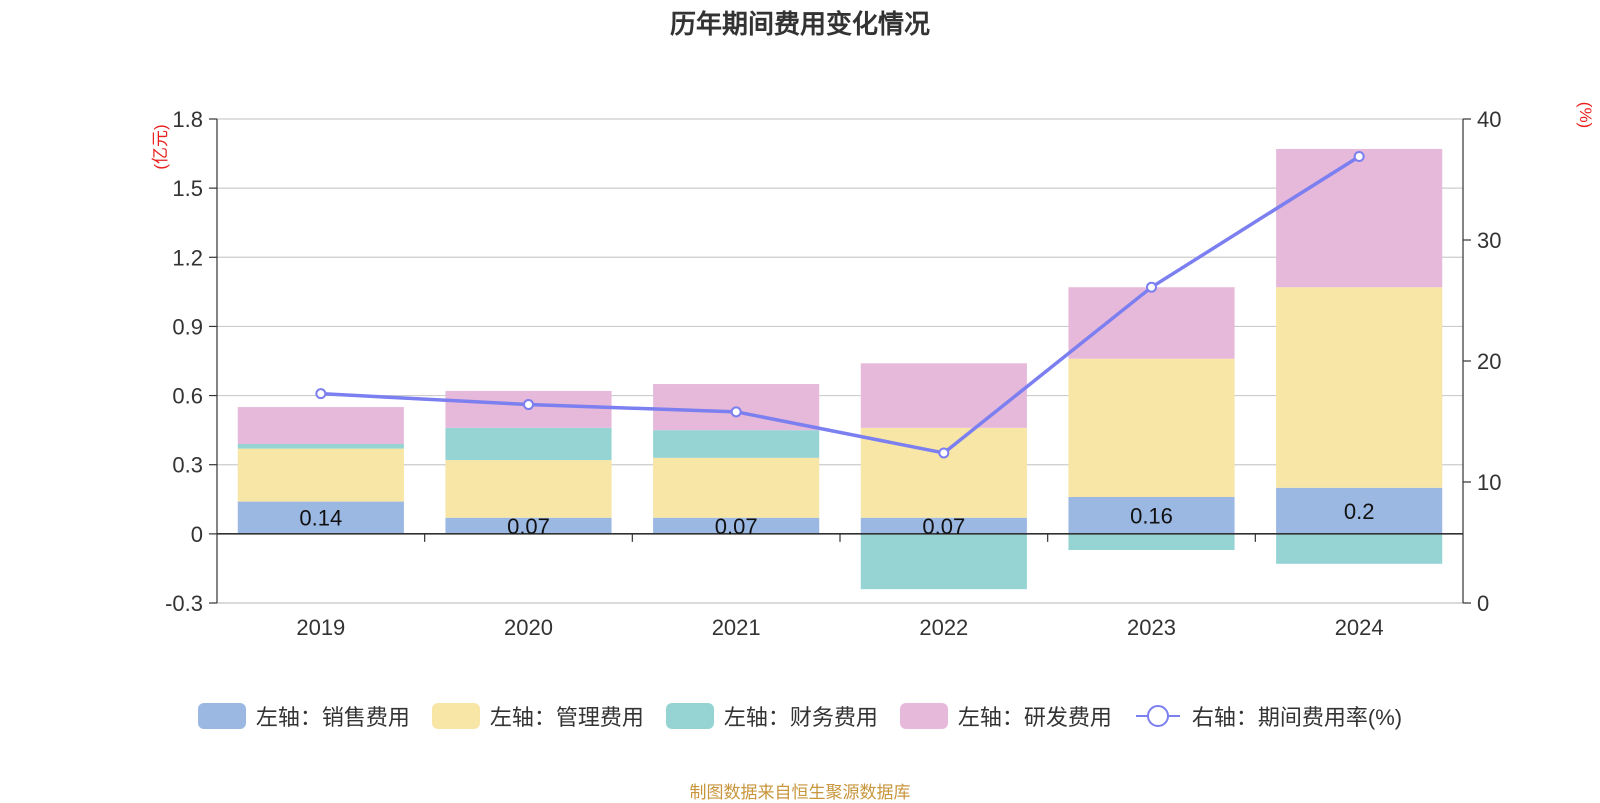 The image size is (1600, 803). I want to click on legend-label: 左轴：管理费用, so click(566, 717).